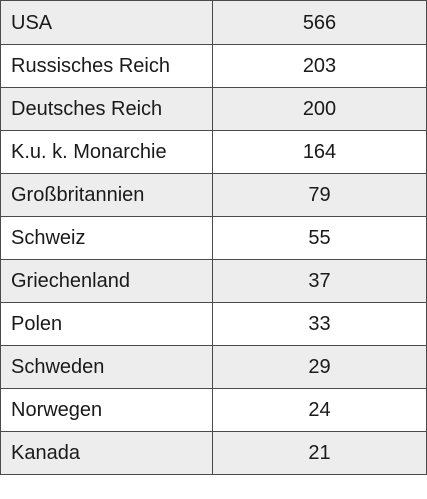 This screenshot has width=427, height=499. What do you see at coordinates (106, 22) in the screenshot?
I see `country-cell: USA` at bounding box center [106, 22].